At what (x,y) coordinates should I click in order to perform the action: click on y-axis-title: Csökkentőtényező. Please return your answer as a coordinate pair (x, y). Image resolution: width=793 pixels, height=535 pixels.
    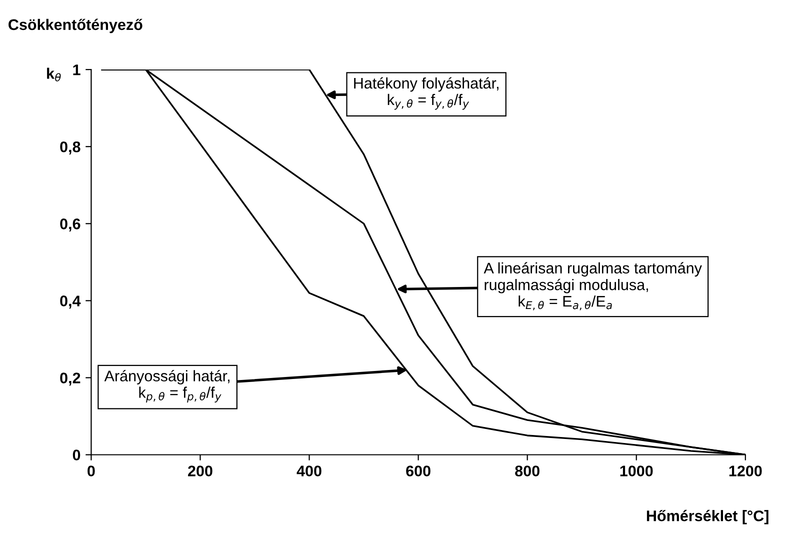
    Looking at the image, I should click on (75, 26).